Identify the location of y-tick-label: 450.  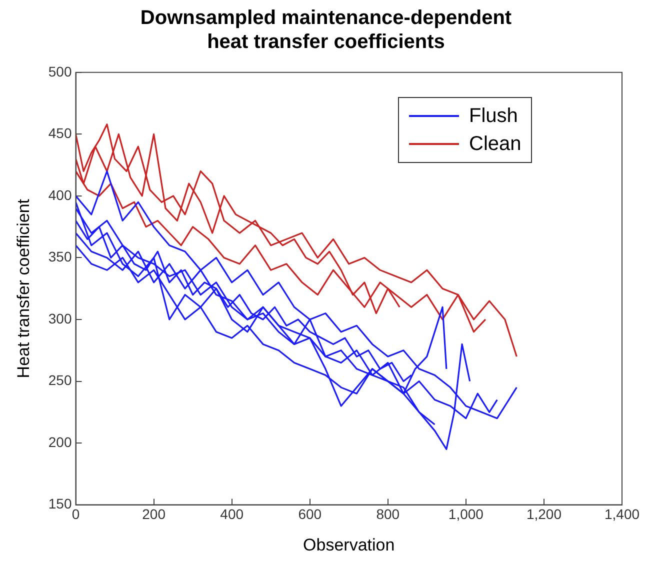
(60, 133).